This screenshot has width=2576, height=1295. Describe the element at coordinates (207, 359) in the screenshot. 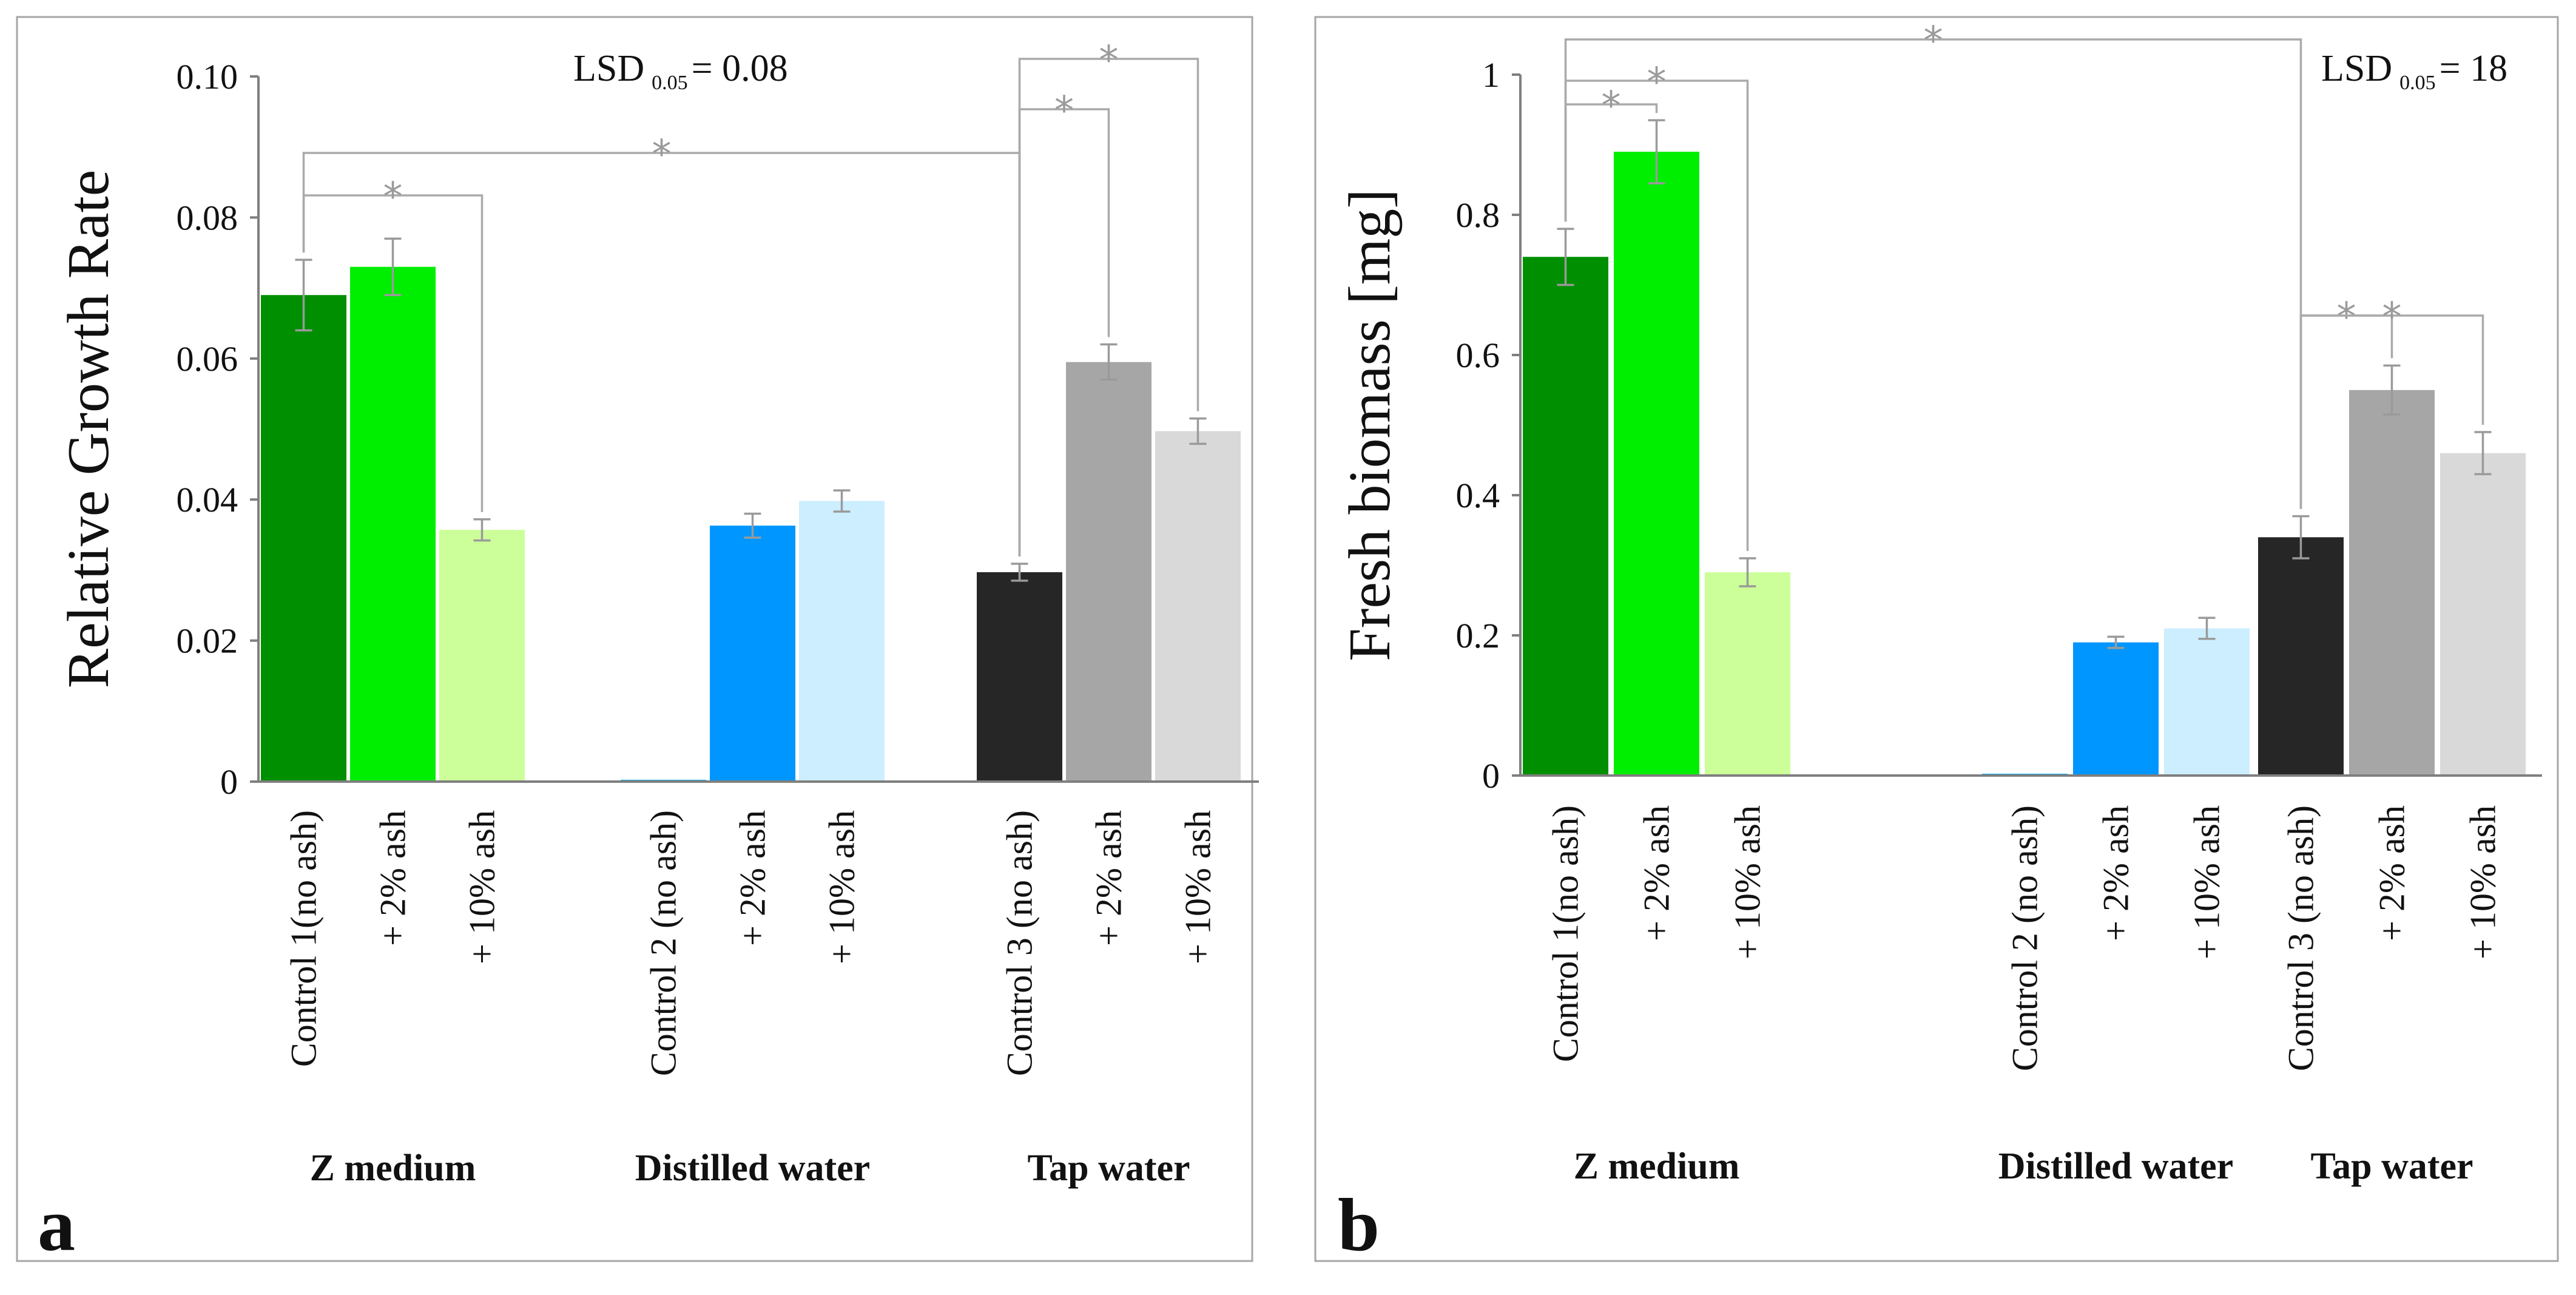

I see `y-tick-label: 0.06` at that location.